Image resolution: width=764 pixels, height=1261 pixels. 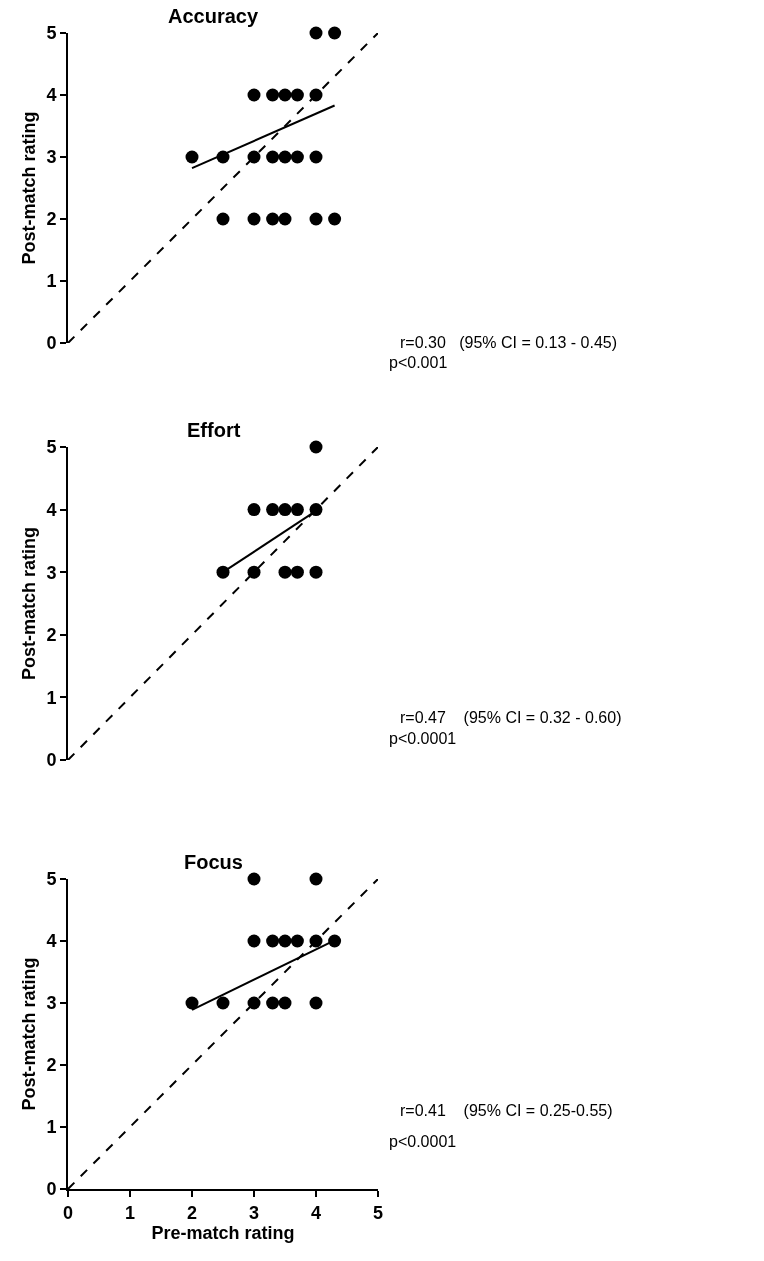 I want to click on chart-title: Focus, so click(x=213, y=862).